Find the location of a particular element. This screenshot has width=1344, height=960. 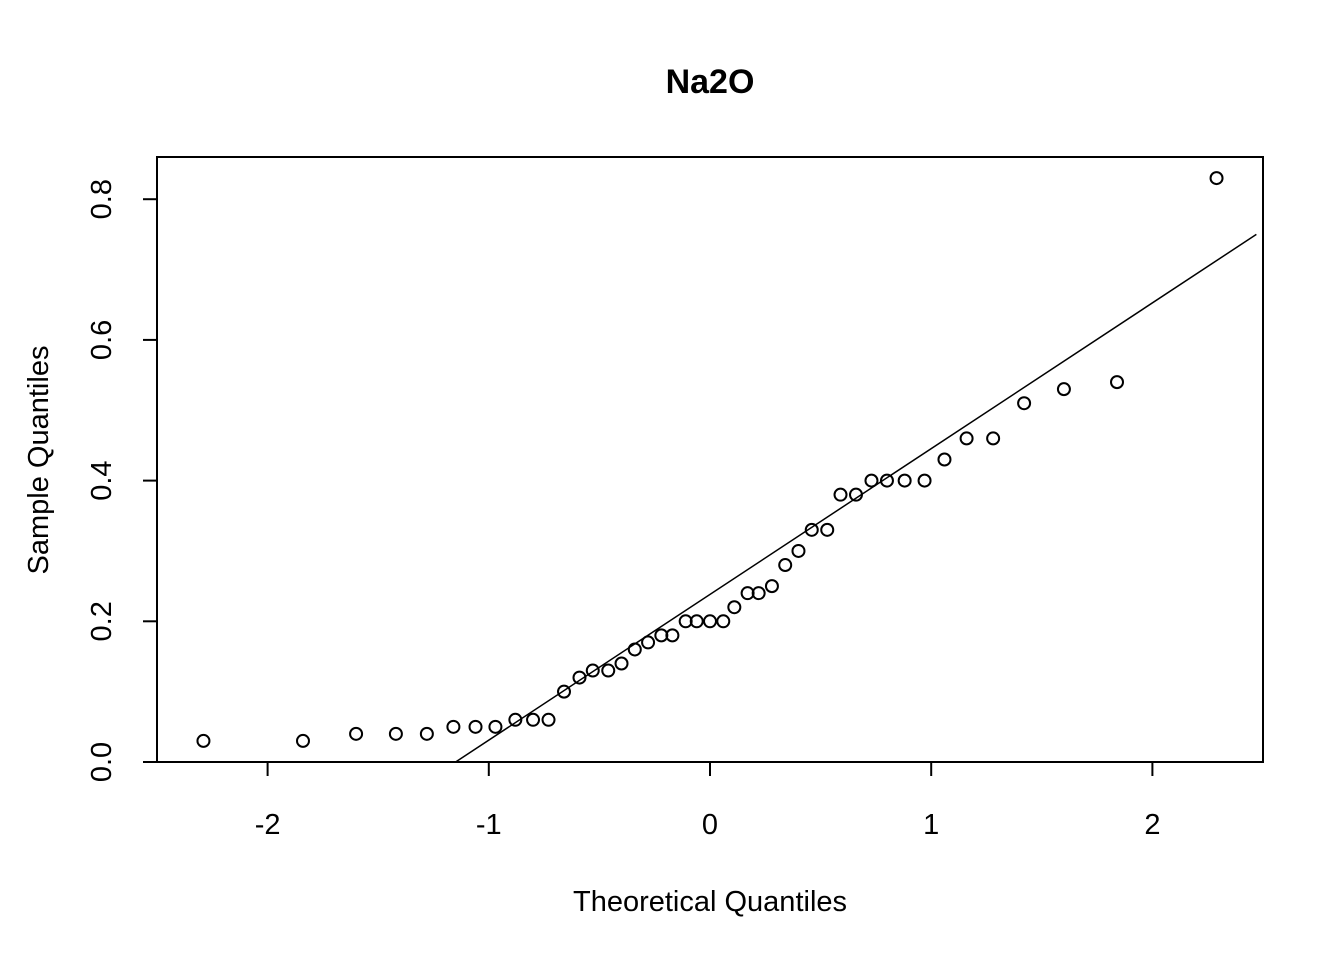

x-tick-label: -1 is located at coordinates (489, 825).